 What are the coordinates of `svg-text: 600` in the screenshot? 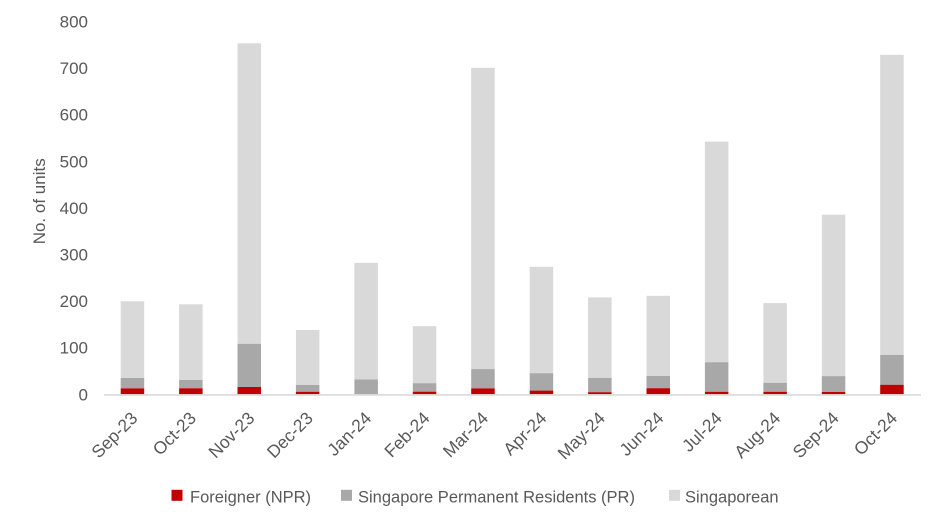 It's located at (74, 115).